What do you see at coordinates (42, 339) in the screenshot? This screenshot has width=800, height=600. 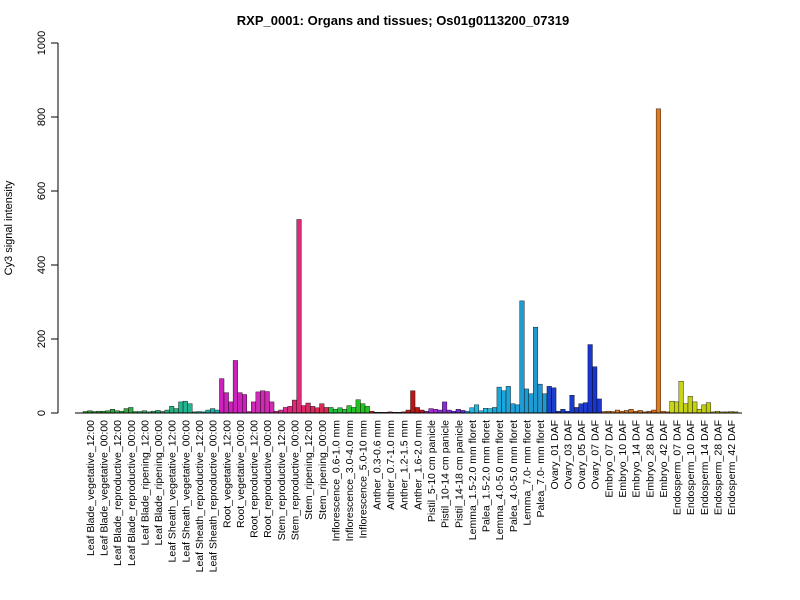 I see `y-tick-label: 200` at bounding box center [42, 339].